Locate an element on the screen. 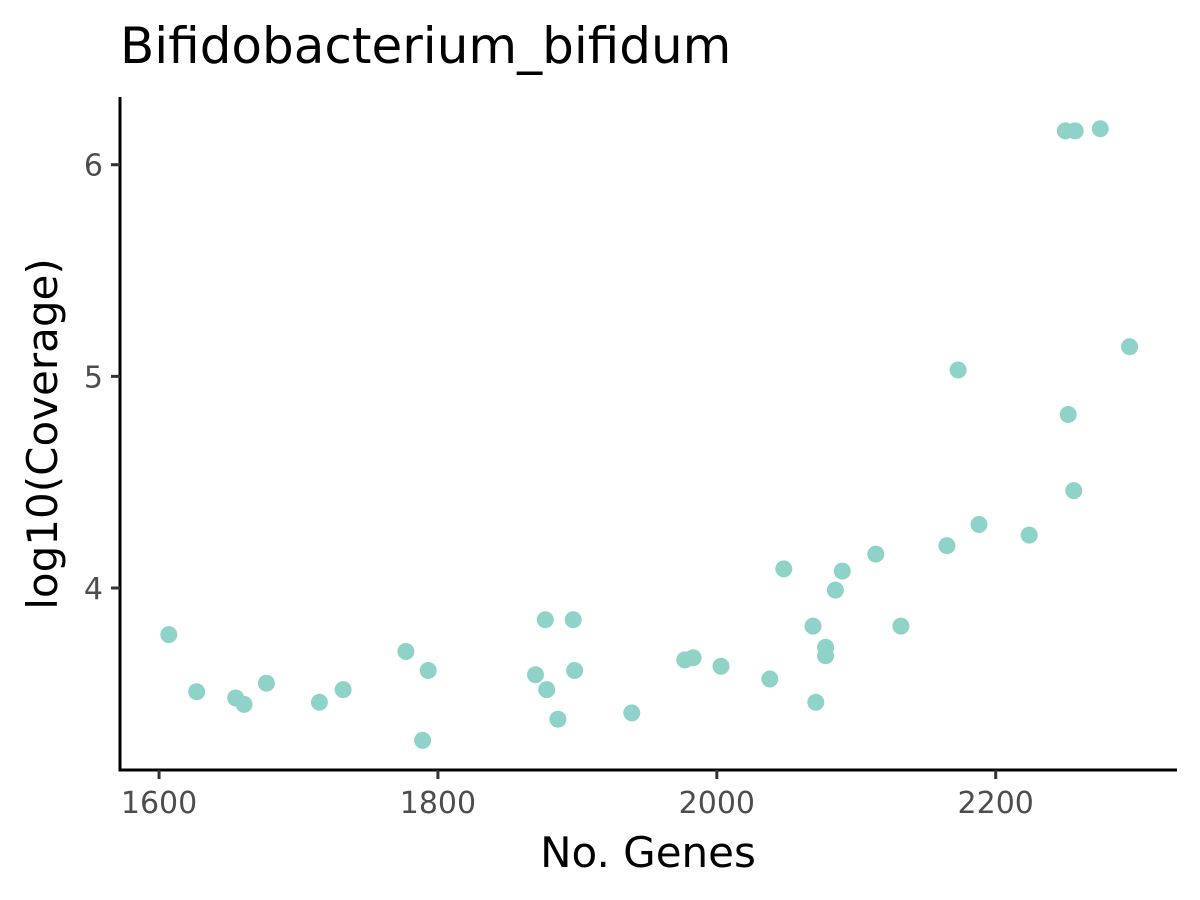  x-tick-label: 2000 is located at coordinates (717, 803).